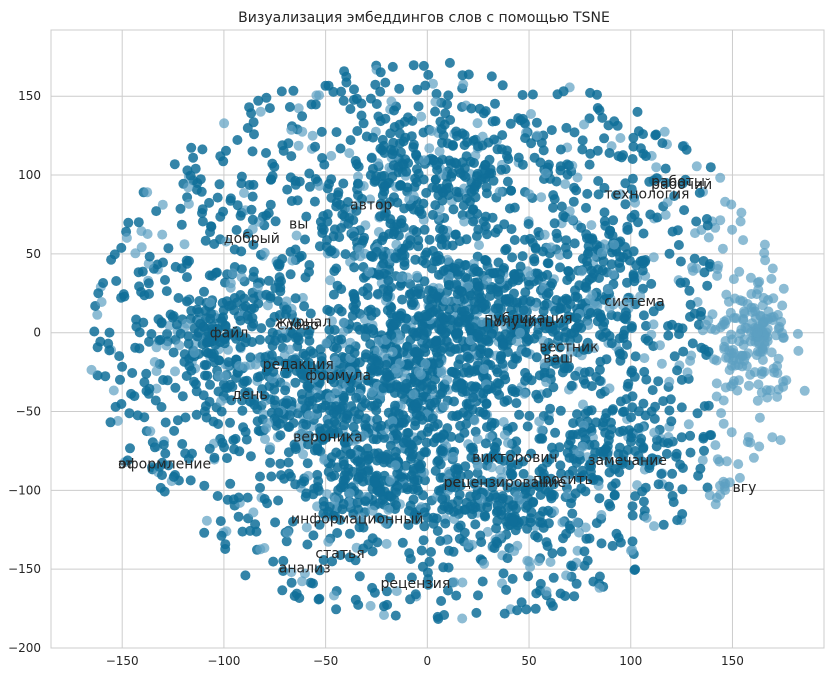  What do you see at coordinates (33, 254) in the screenshot?
I see `y-tick-label: 50` at bounding box center [33, 254].